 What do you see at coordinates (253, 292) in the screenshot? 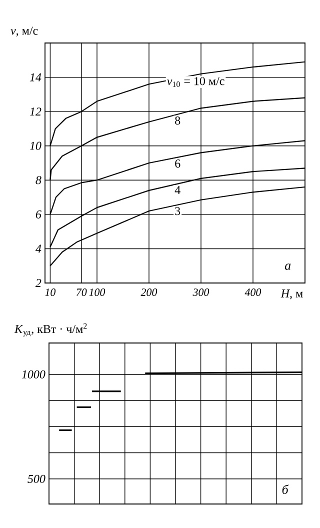
I see `x-tick-label: 400` at bounding box center [253, 292].